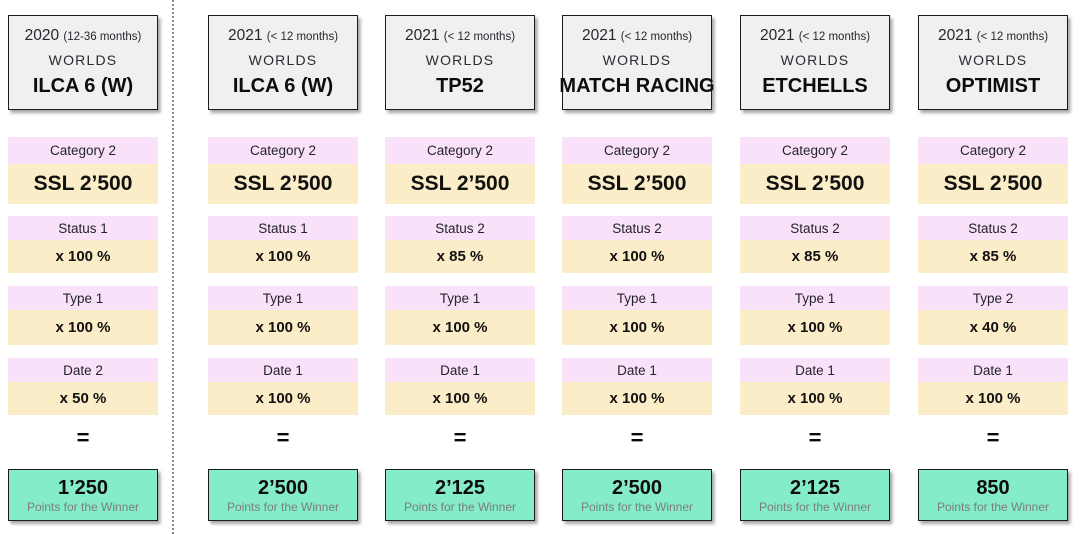  I want to click on type-multiplier: x 40 %, so click(993, 327).